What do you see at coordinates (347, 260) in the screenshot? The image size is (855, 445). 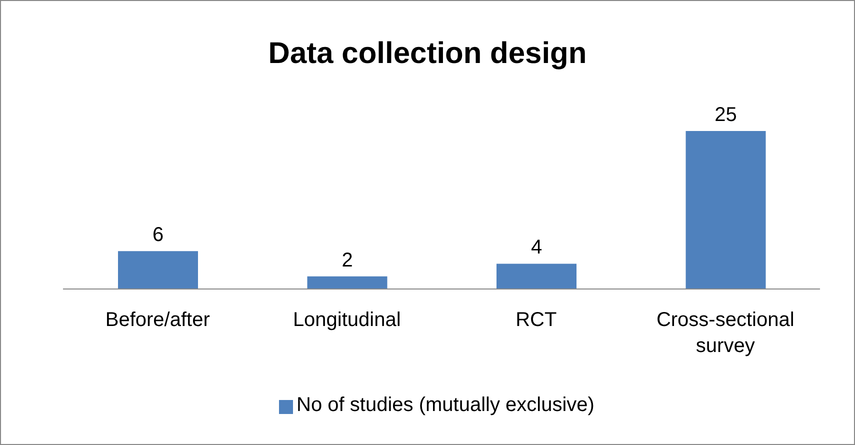 I see `data-label: 2` at bounding box center [347, 260].